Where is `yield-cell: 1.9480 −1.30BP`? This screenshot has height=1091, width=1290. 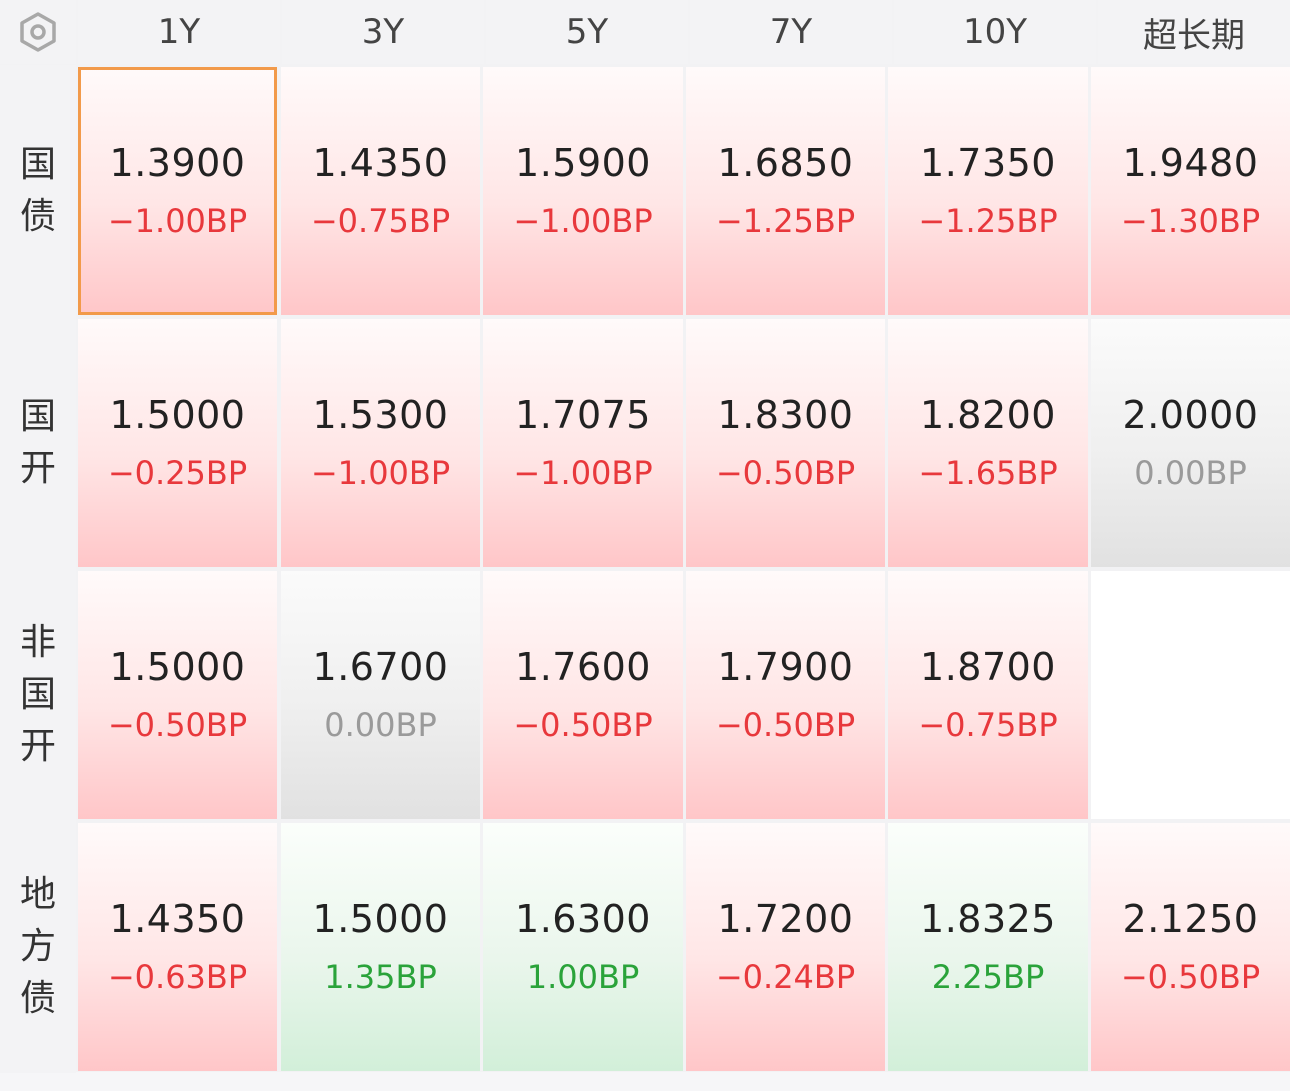
yield-cell: 1.9480 −1.30BP is located at coordinates (1190, 191).